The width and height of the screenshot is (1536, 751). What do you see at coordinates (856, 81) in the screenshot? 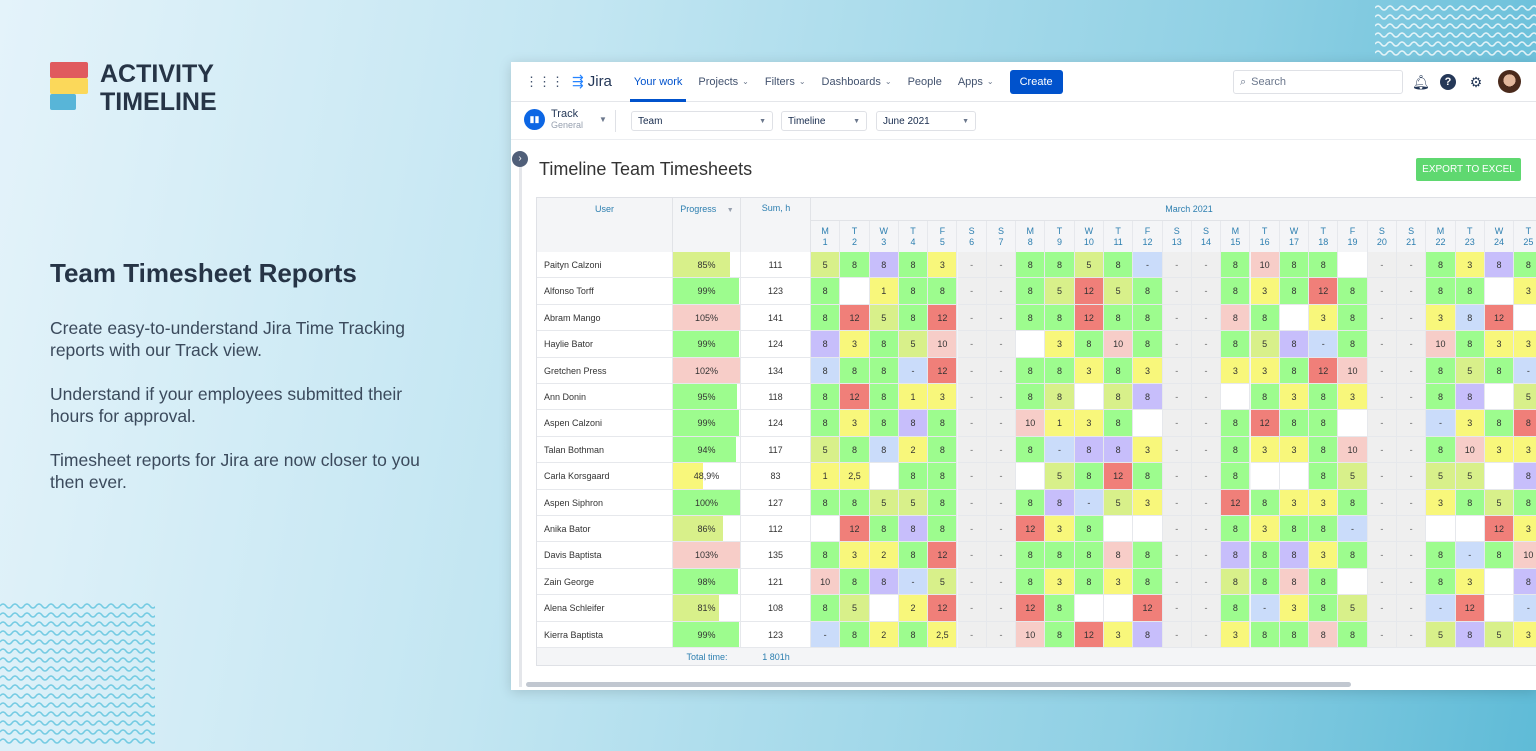
I see `nav-dashboards: Dashboards ⌄` at bounding box center [856, 81].